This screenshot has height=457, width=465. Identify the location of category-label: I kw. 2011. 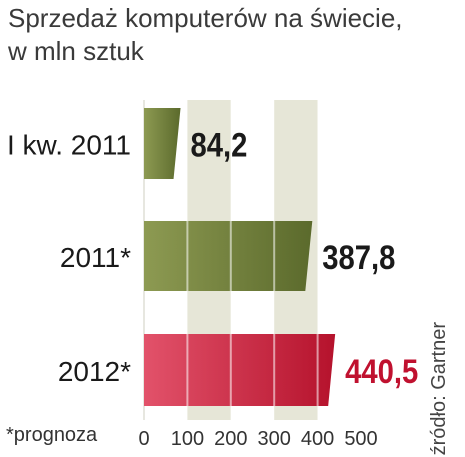
(69, 145).